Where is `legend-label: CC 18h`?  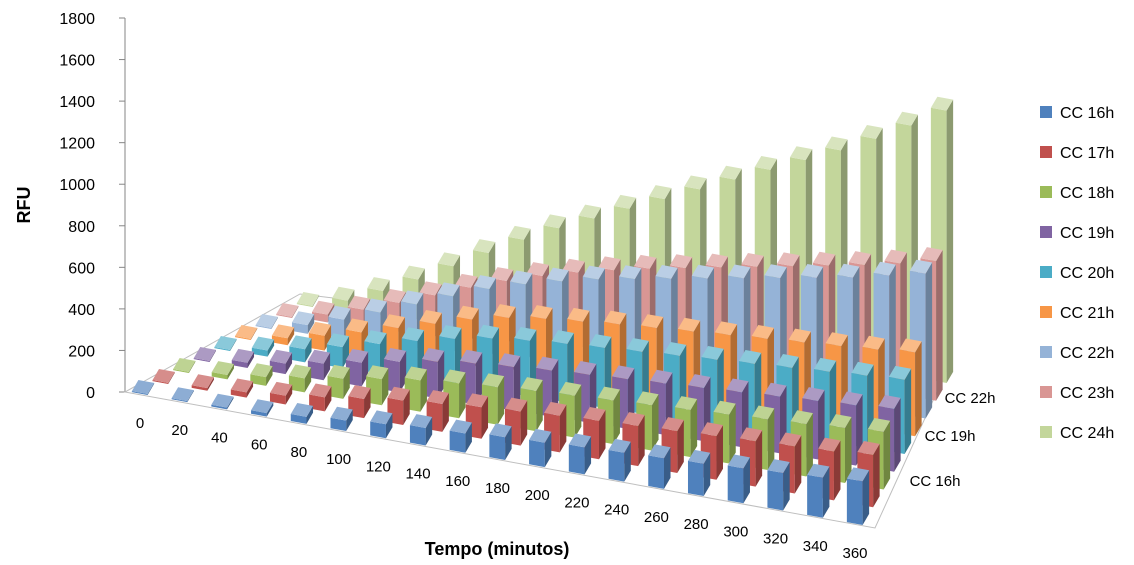
legend-label: CC 18h is located at coordinates (1087, 193).